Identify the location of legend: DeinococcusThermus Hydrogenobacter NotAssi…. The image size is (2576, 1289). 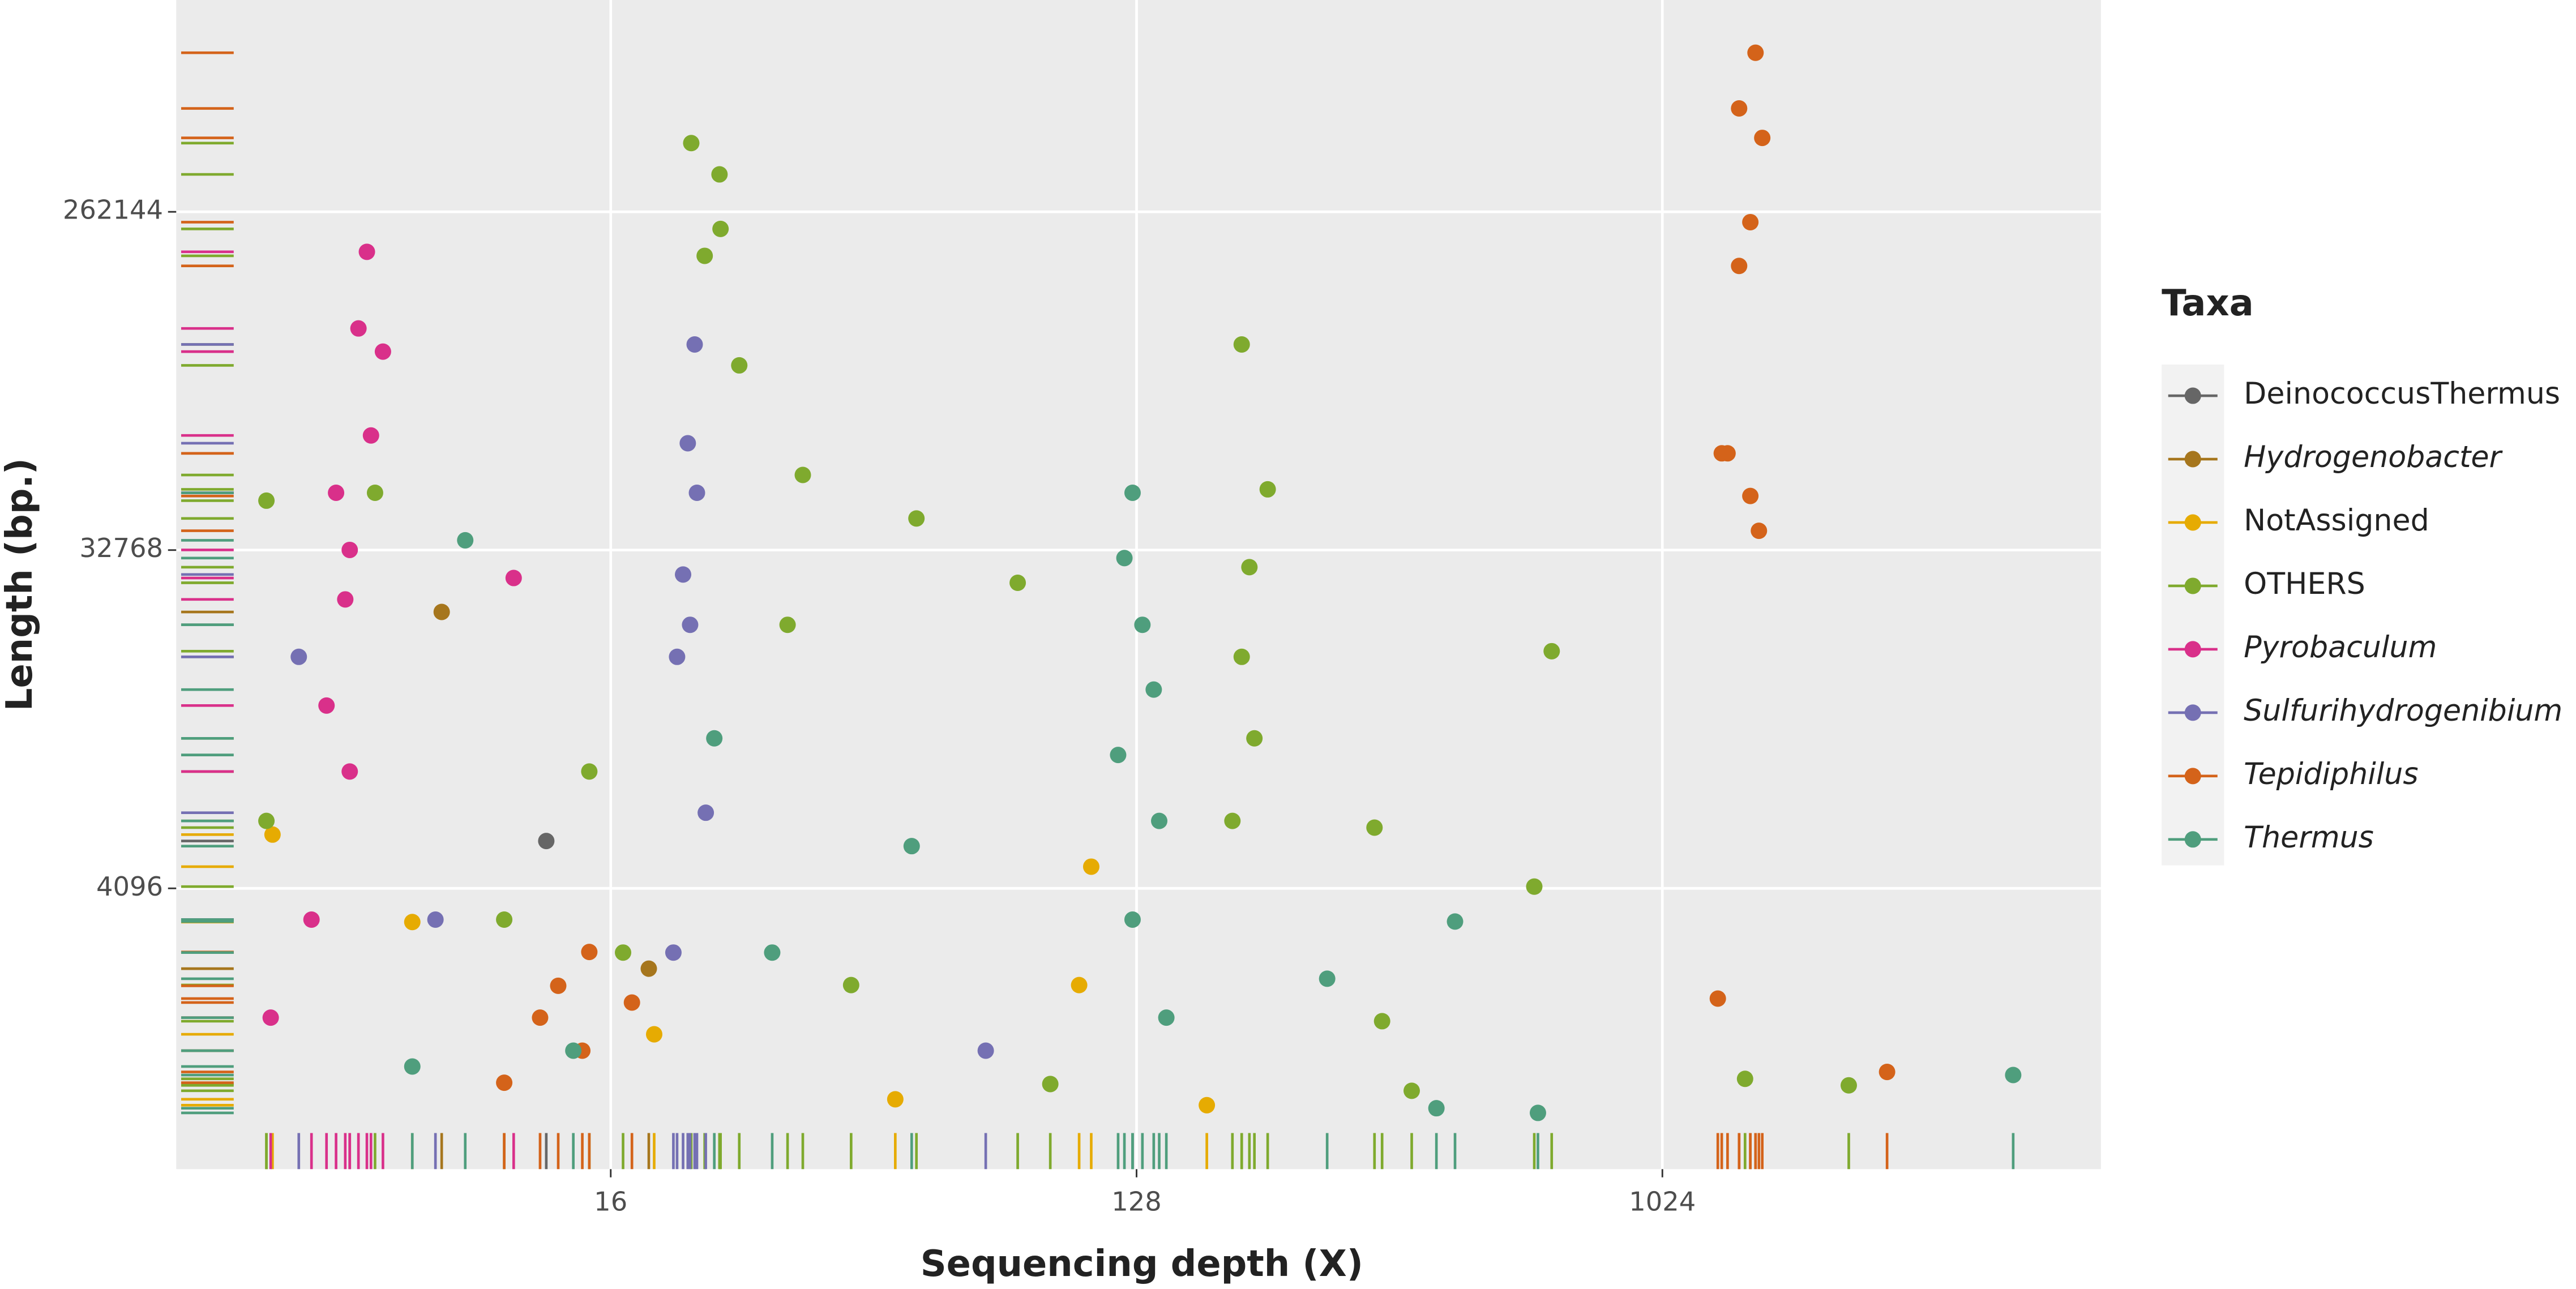
(2365, 616).